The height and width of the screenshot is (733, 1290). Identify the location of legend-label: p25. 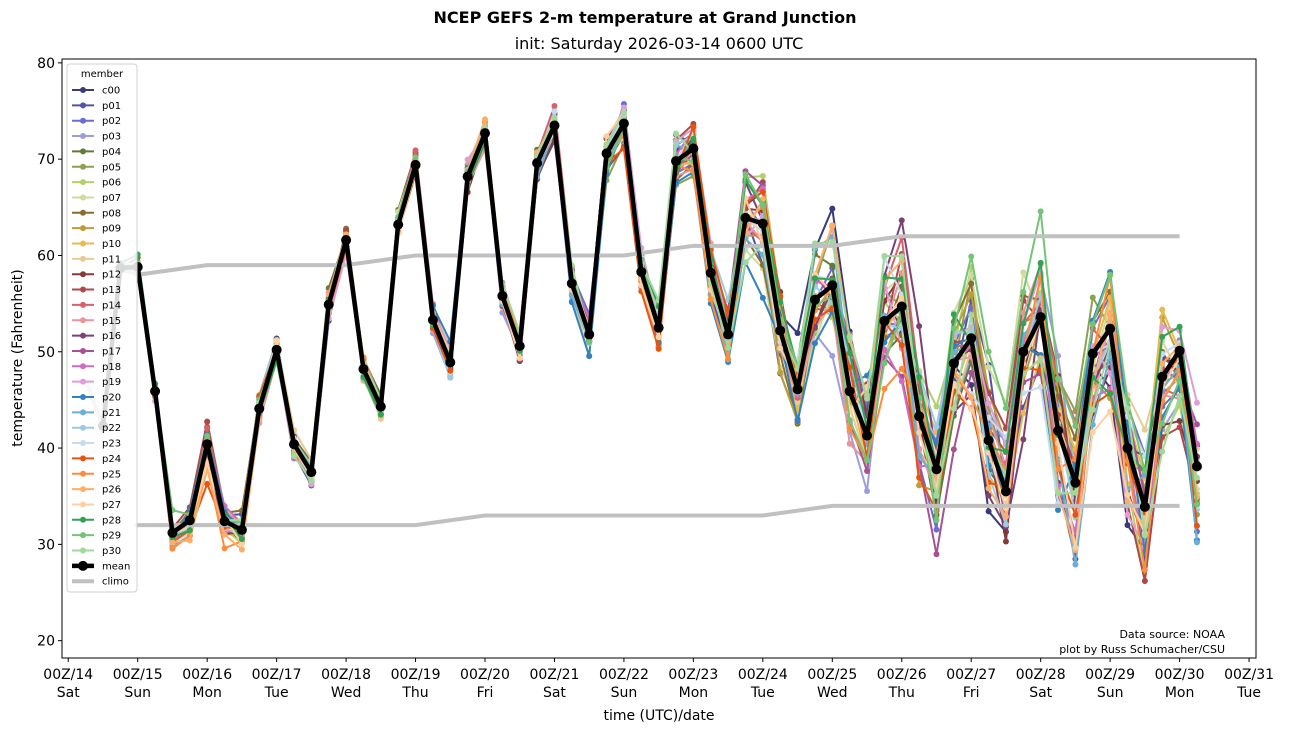
(111, 474).